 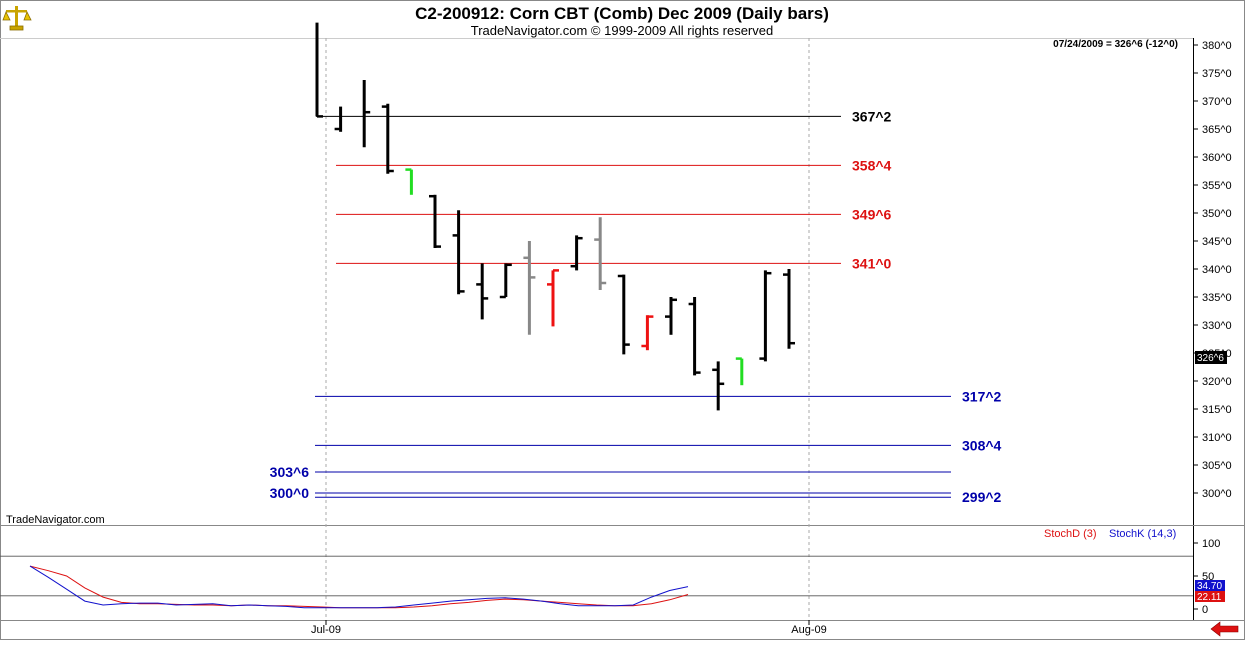 I want to click on price-axis-label: 355^0, so click(x=1217, y=186).